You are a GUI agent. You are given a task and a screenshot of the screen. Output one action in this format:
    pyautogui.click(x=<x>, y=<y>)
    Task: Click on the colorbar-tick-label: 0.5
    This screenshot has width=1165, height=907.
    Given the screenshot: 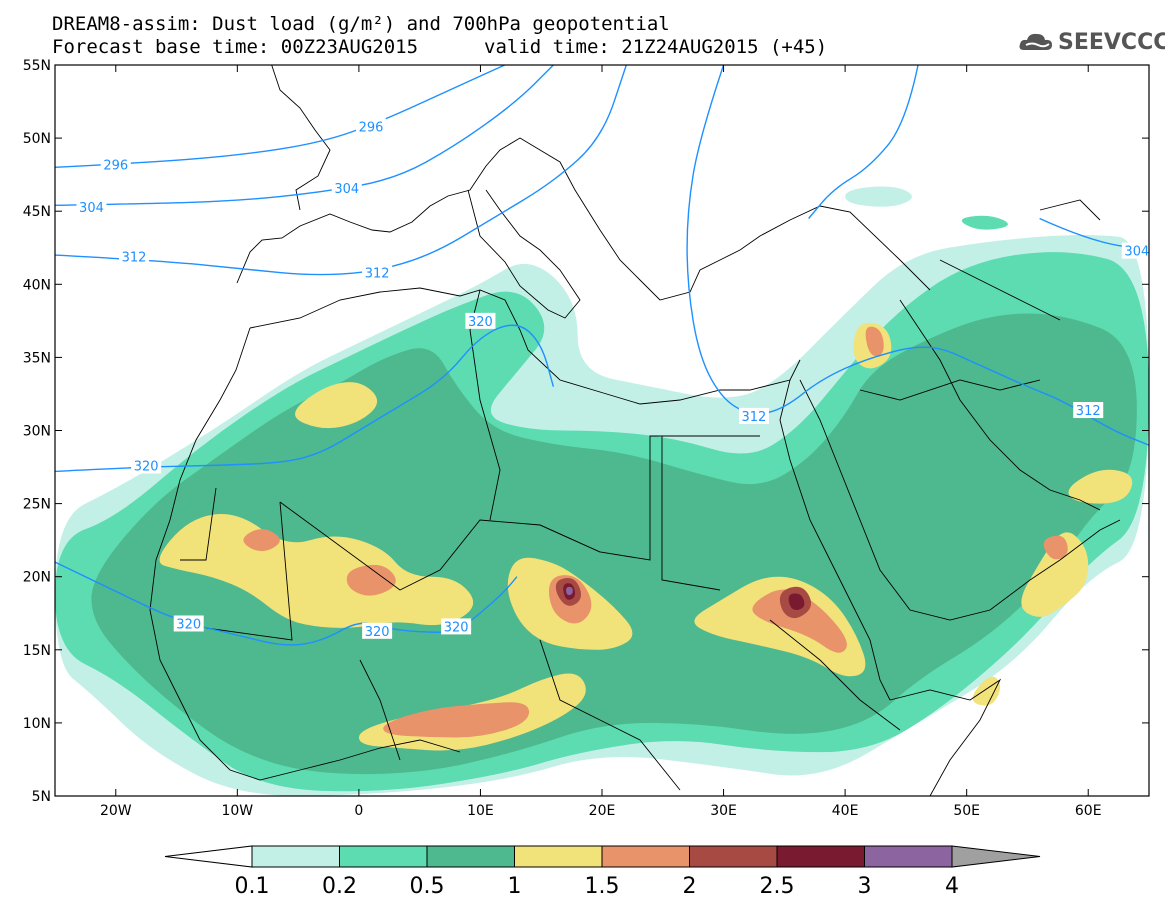 What is the action you would take?
    pyautogui.click(x=427, y=886)
    